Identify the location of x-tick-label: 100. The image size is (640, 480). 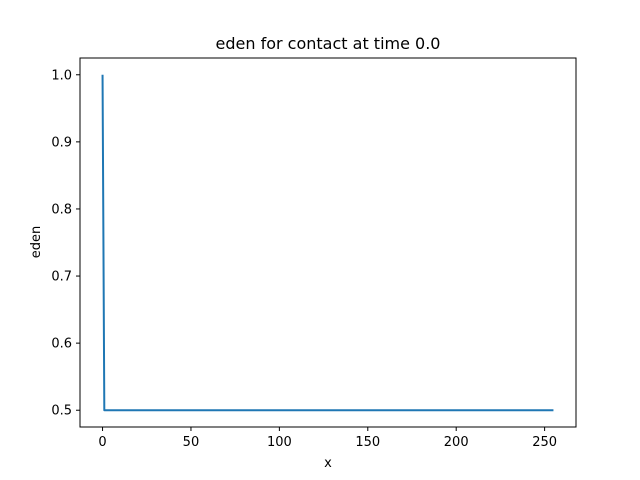
(279, 442).